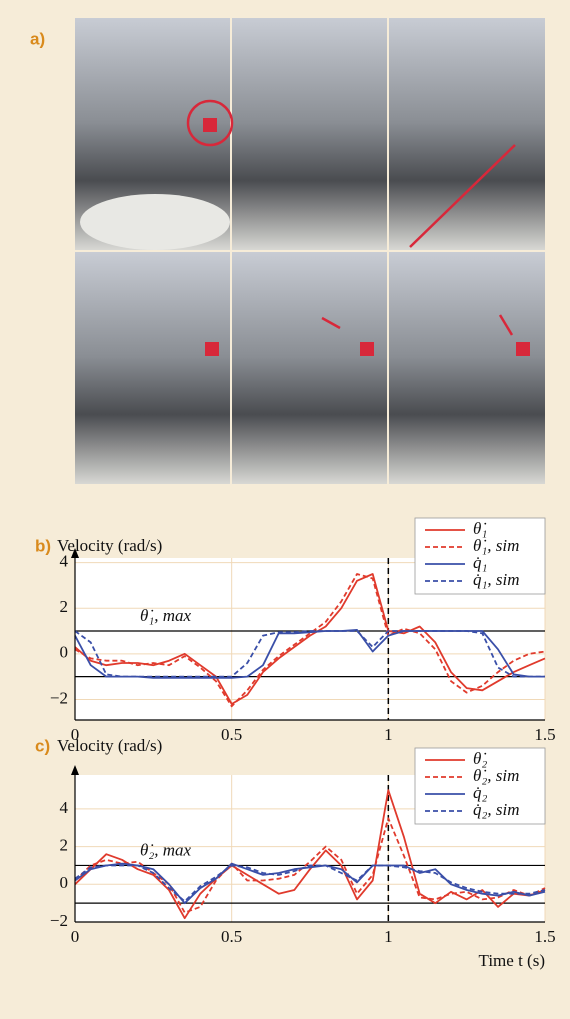  I want to click on x-axis-label: Time t (s), so click(512, 960).